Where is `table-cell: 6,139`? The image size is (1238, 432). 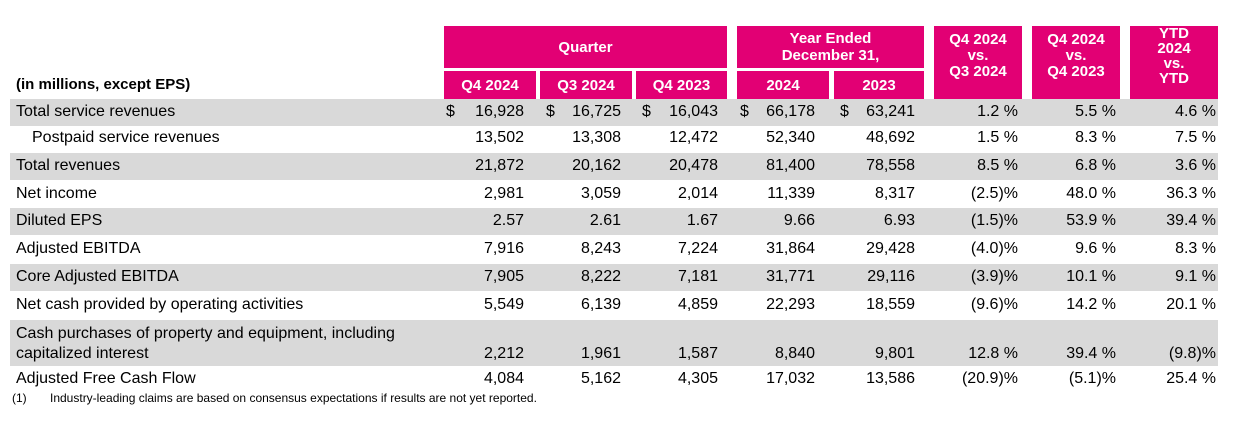
table-cell: 6,139 is located at coordinates (600, 304).